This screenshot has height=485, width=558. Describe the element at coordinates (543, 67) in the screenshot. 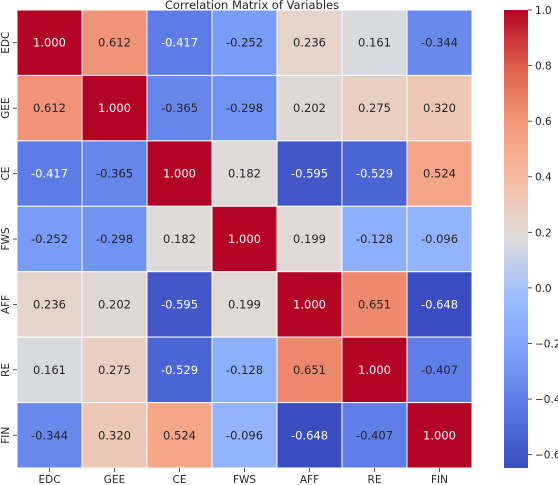

I see `colorbar-tick-label: 0.8` at that location.